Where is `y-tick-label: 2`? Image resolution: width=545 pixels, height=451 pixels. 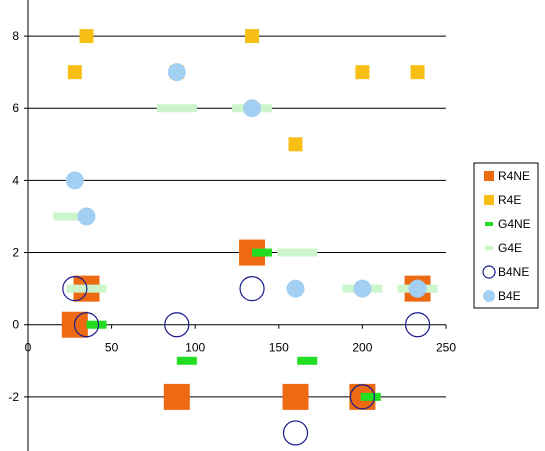
y-tick-label: 2 is located at coordinates (15, 253).